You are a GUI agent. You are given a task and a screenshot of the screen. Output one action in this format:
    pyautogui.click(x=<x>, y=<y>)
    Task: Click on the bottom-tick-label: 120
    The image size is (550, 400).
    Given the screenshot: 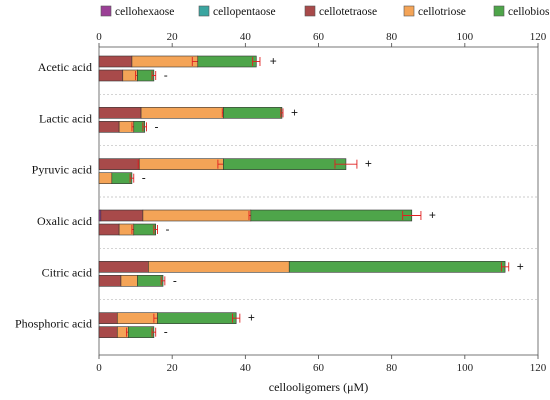 What is the action you would take?
    pyautogui.click(x=538, y=368)
    